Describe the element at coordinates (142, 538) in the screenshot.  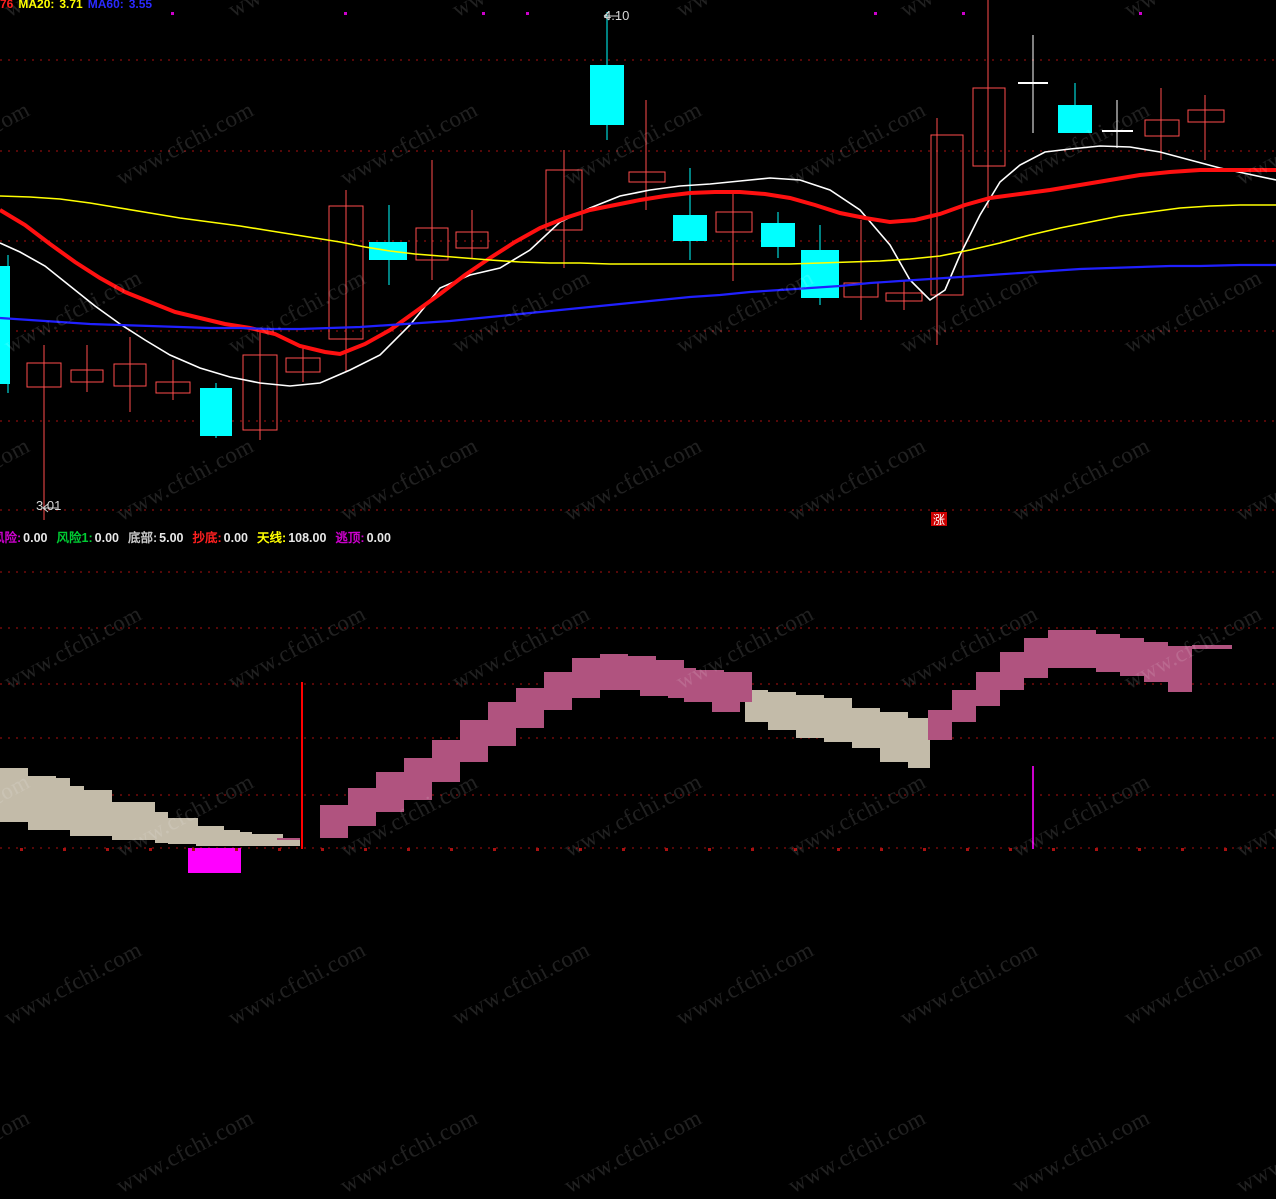
I see `bottom-label: 底部:` at that location.